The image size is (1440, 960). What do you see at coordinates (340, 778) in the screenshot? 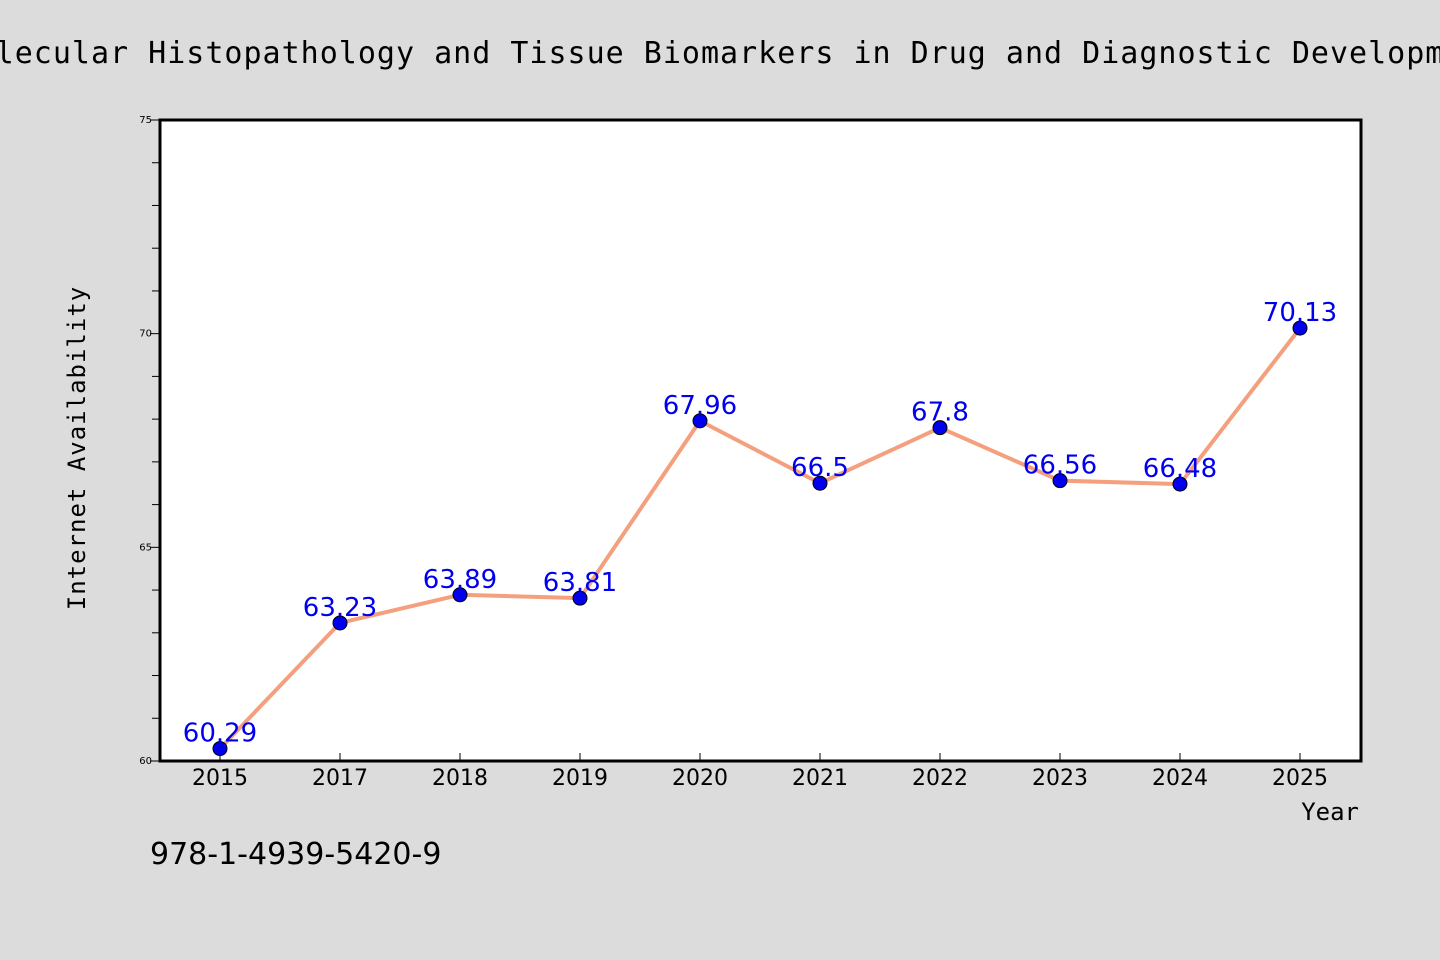
I see `x-tick-label: 2017` at bounding box center [340, 778].